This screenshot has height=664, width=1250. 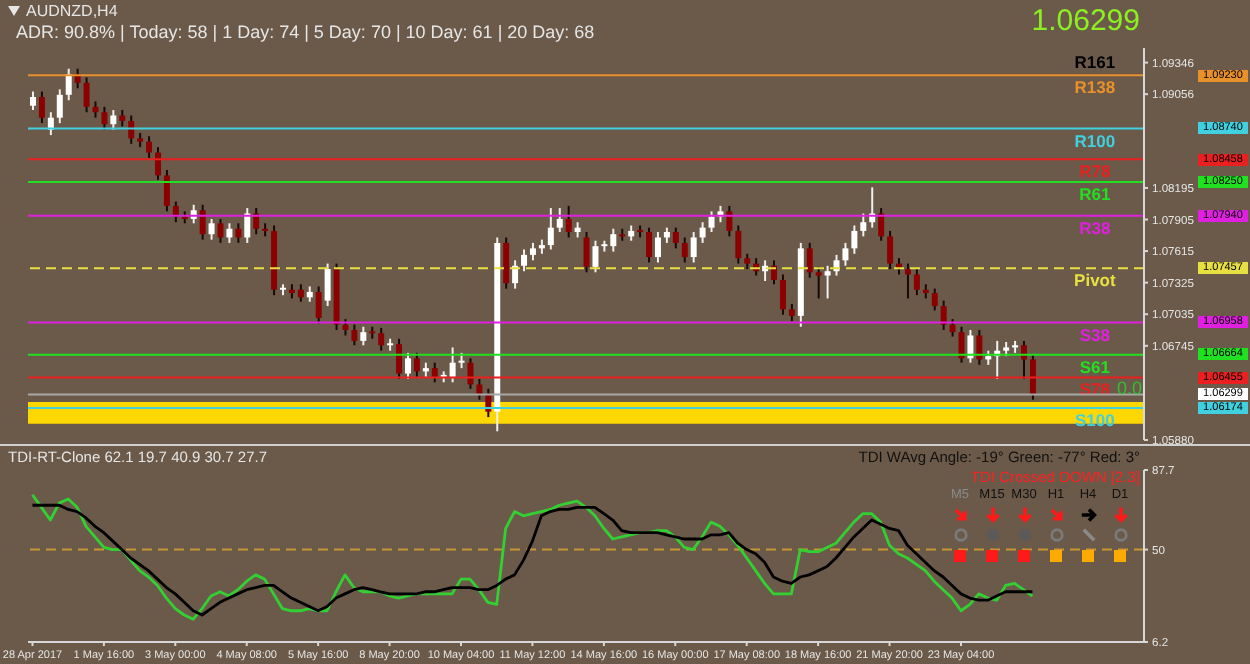 What do you see at coordinates (1095, 87) in the screenshot?
I see `ref-line-label: R138` at bounding box center [1095, 87].